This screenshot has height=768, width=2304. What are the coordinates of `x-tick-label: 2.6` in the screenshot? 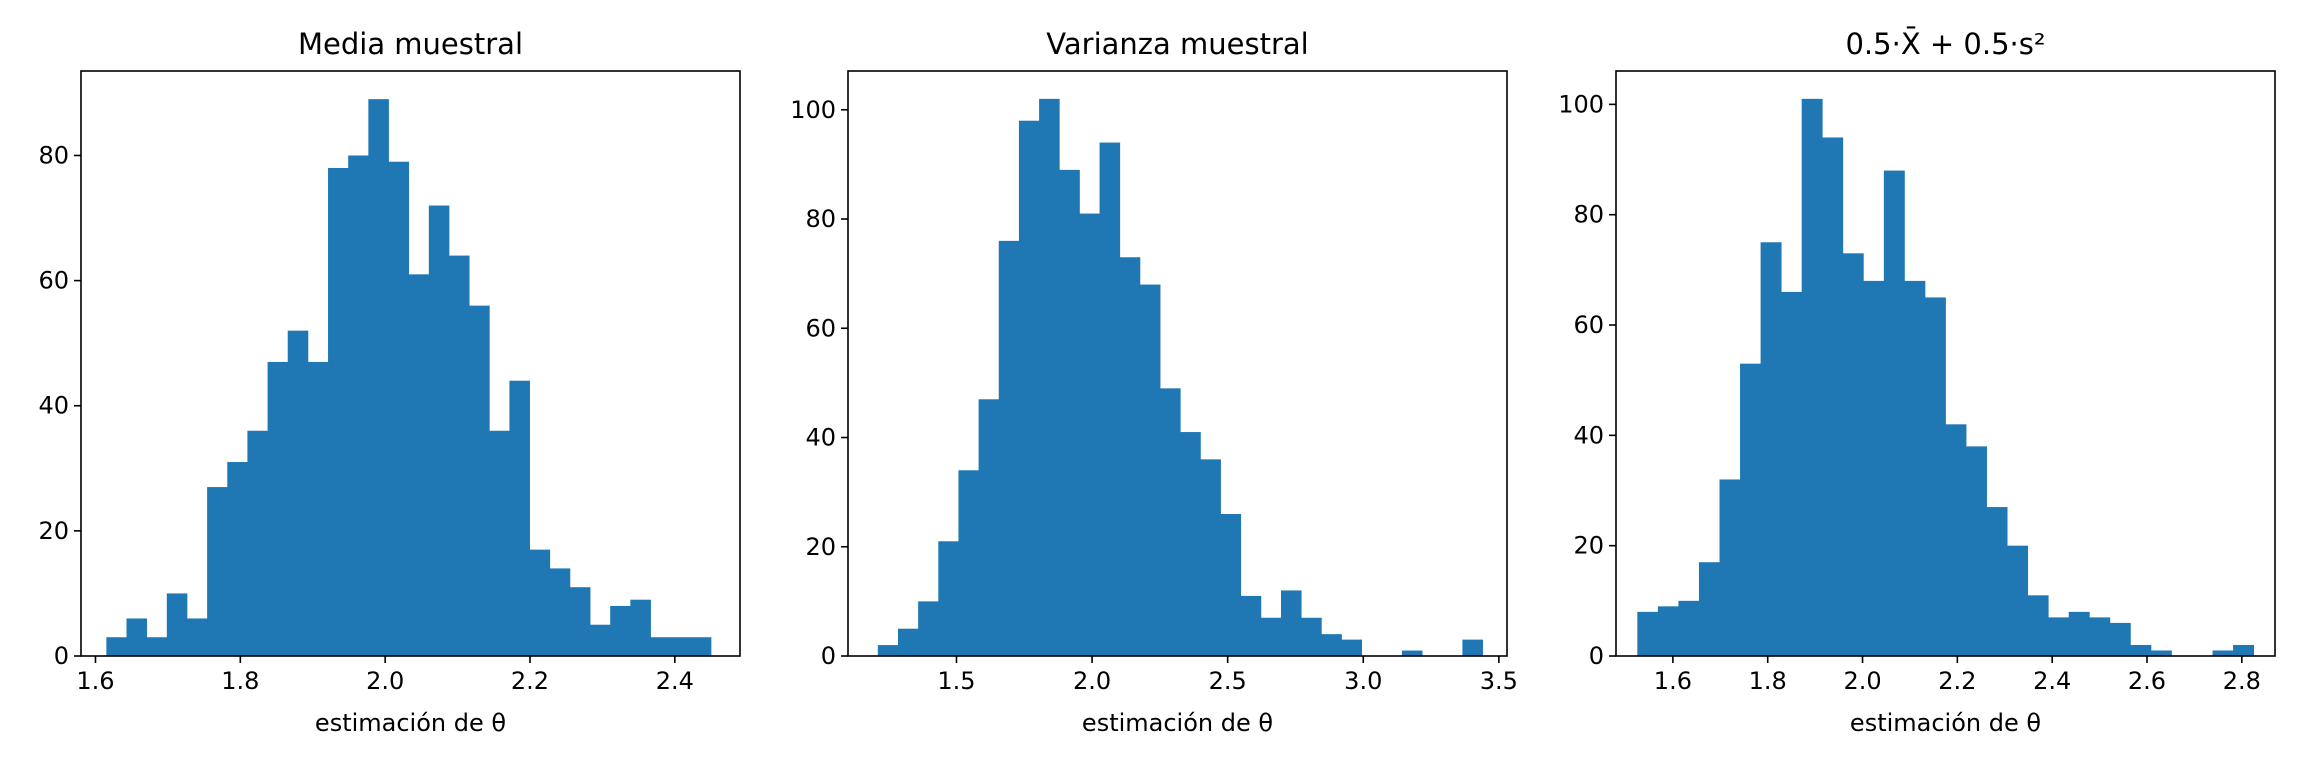 It's located at (2147, 681).